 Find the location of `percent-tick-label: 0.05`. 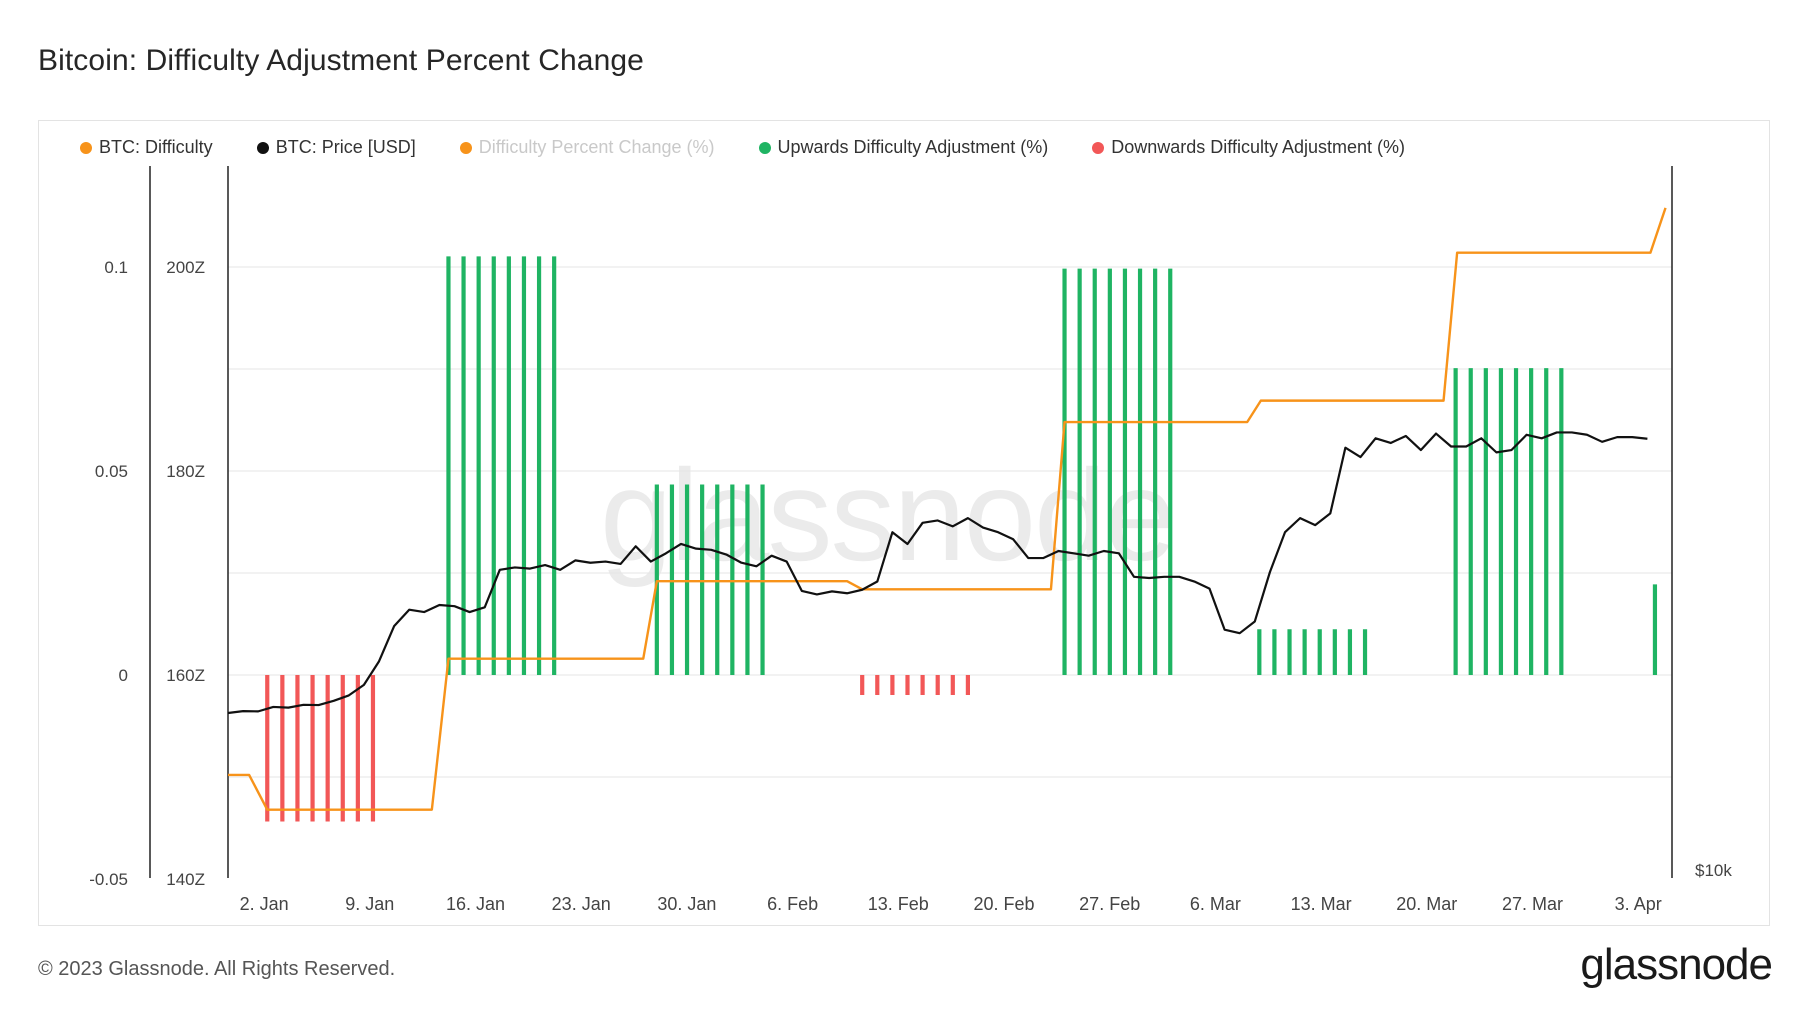

percent-tick-label: 0.05 is located at coordinates (111, 471).